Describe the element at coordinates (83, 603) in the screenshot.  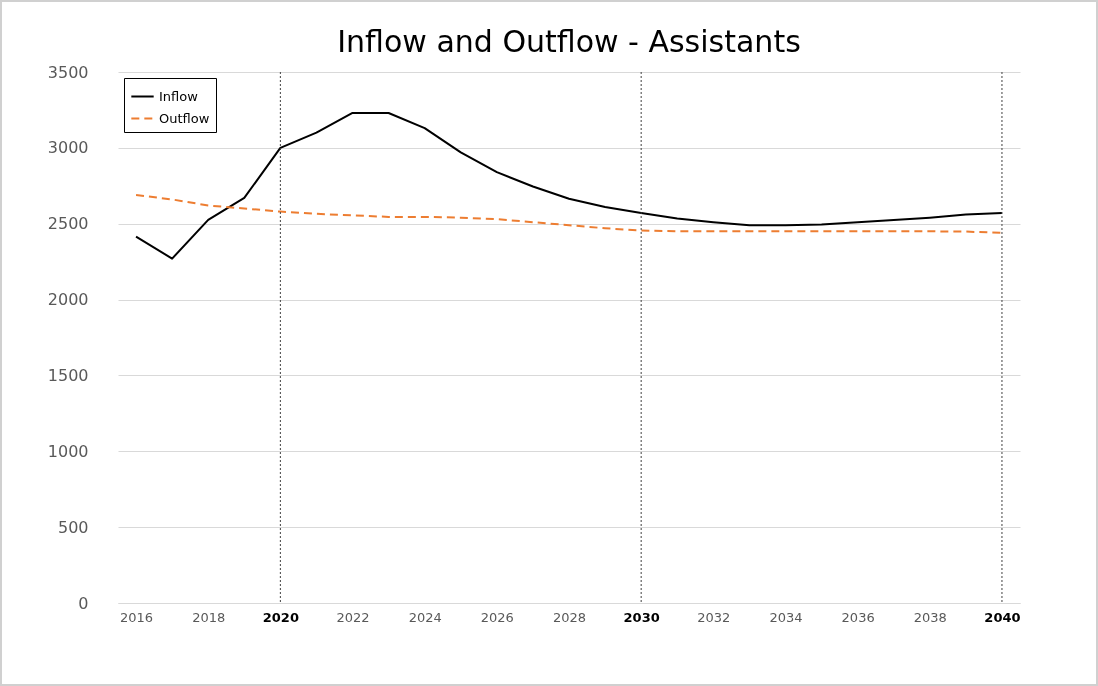
I see `y-tick-label: 0` at that location.